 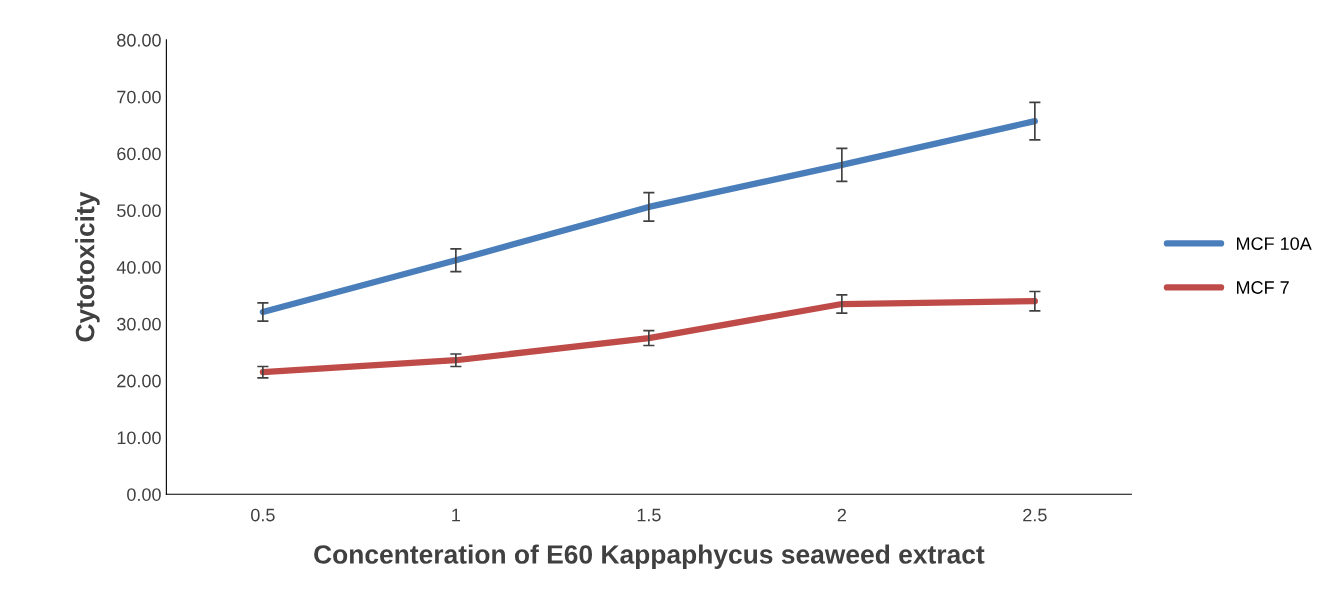 I want to click on y-tick-label: 10.00, so click(x=139, y=438).